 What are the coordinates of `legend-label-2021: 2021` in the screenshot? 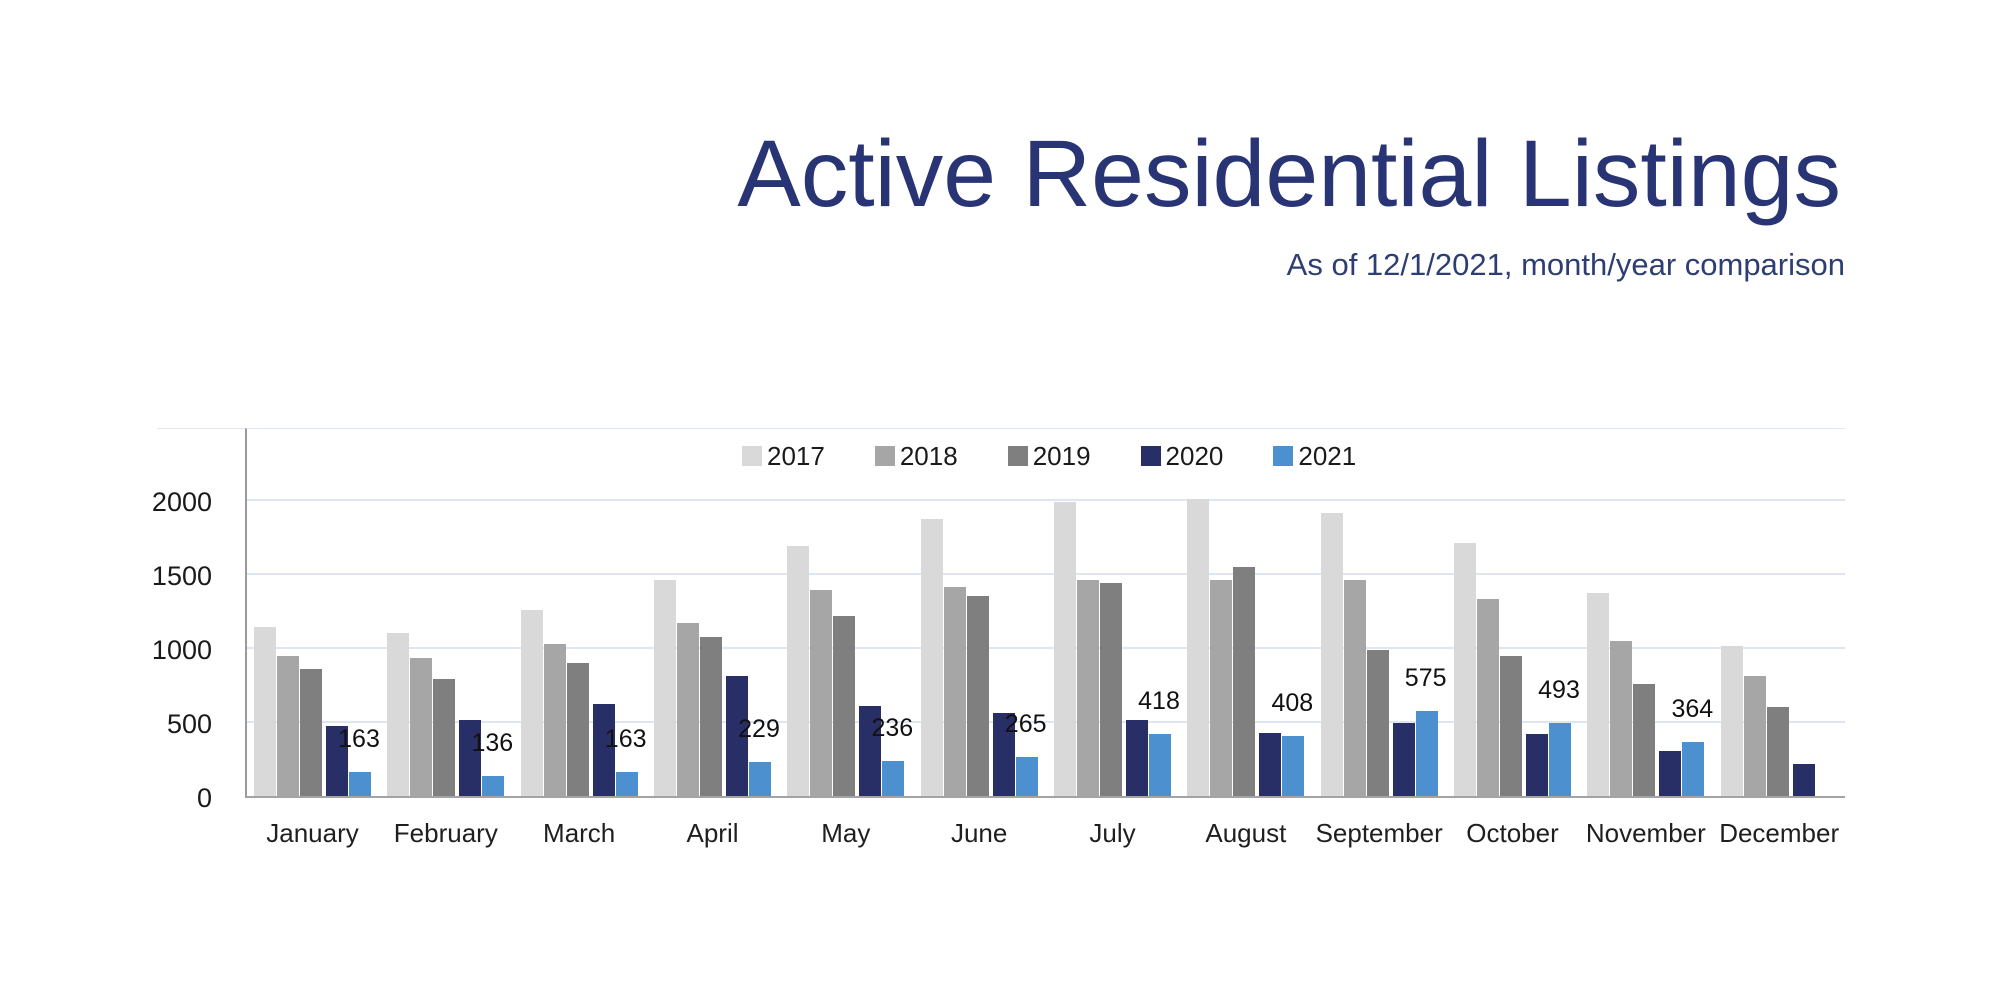 It's located at (1327, 456).